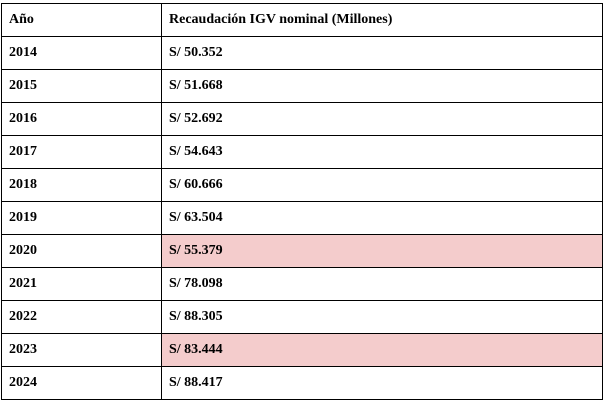  Describe the element at coordinates (382, 317) in the screenshot. I see `revenue-cell: S/ 88.305` at that location.